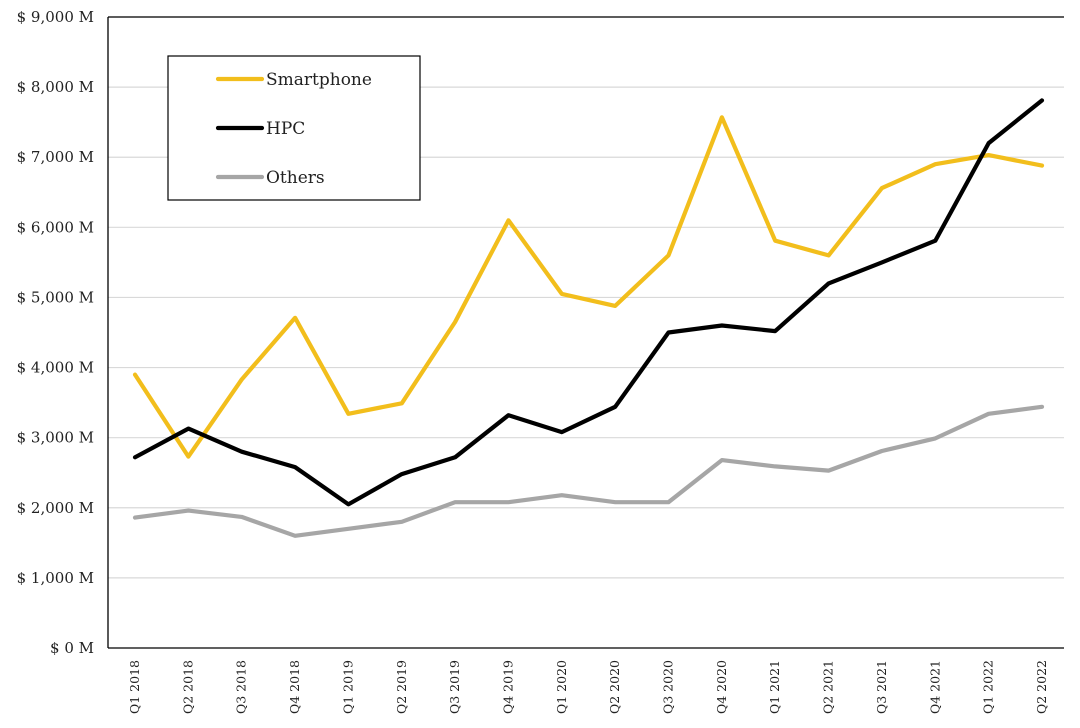 The image size is (1080, 728). Describe the element at coordinates (295, 178) in the screenshot. I see `legend-label-others: Others` at that location.